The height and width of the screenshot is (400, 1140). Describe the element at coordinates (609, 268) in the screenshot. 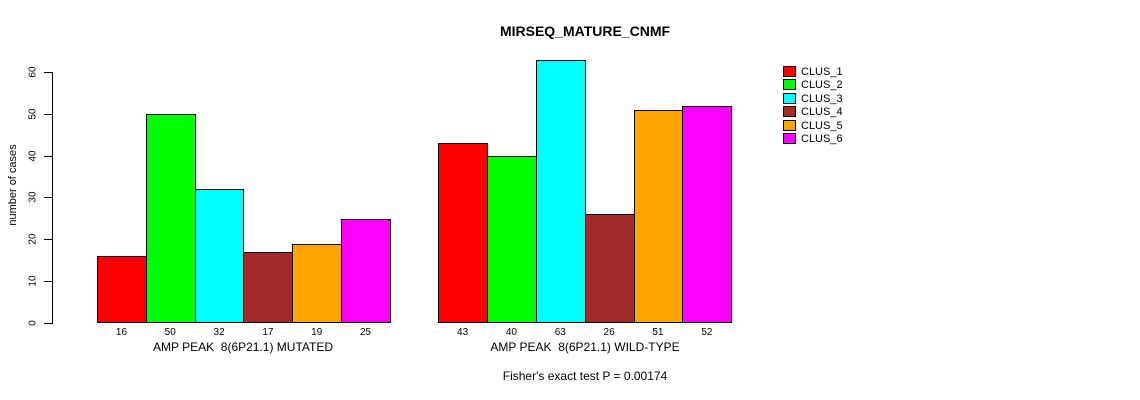

I see `bar-clus_4-group2` at that location.